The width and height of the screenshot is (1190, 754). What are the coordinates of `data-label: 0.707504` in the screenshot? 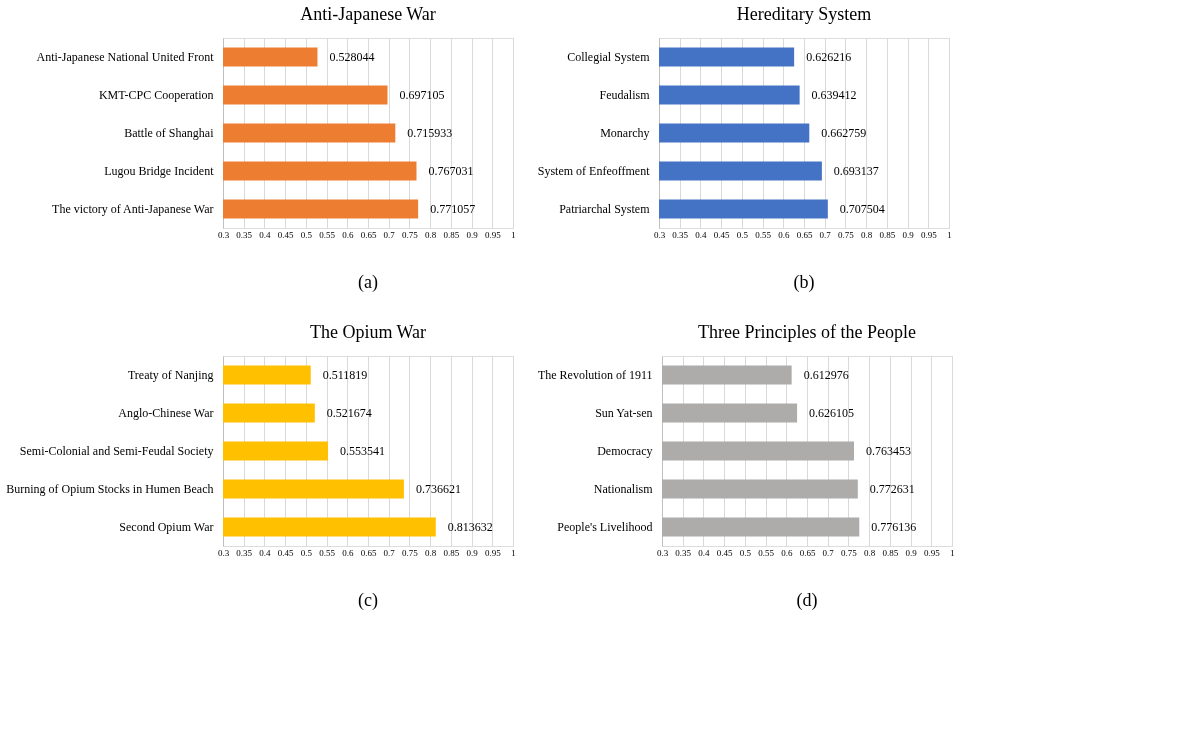 It's located at (862, 209).